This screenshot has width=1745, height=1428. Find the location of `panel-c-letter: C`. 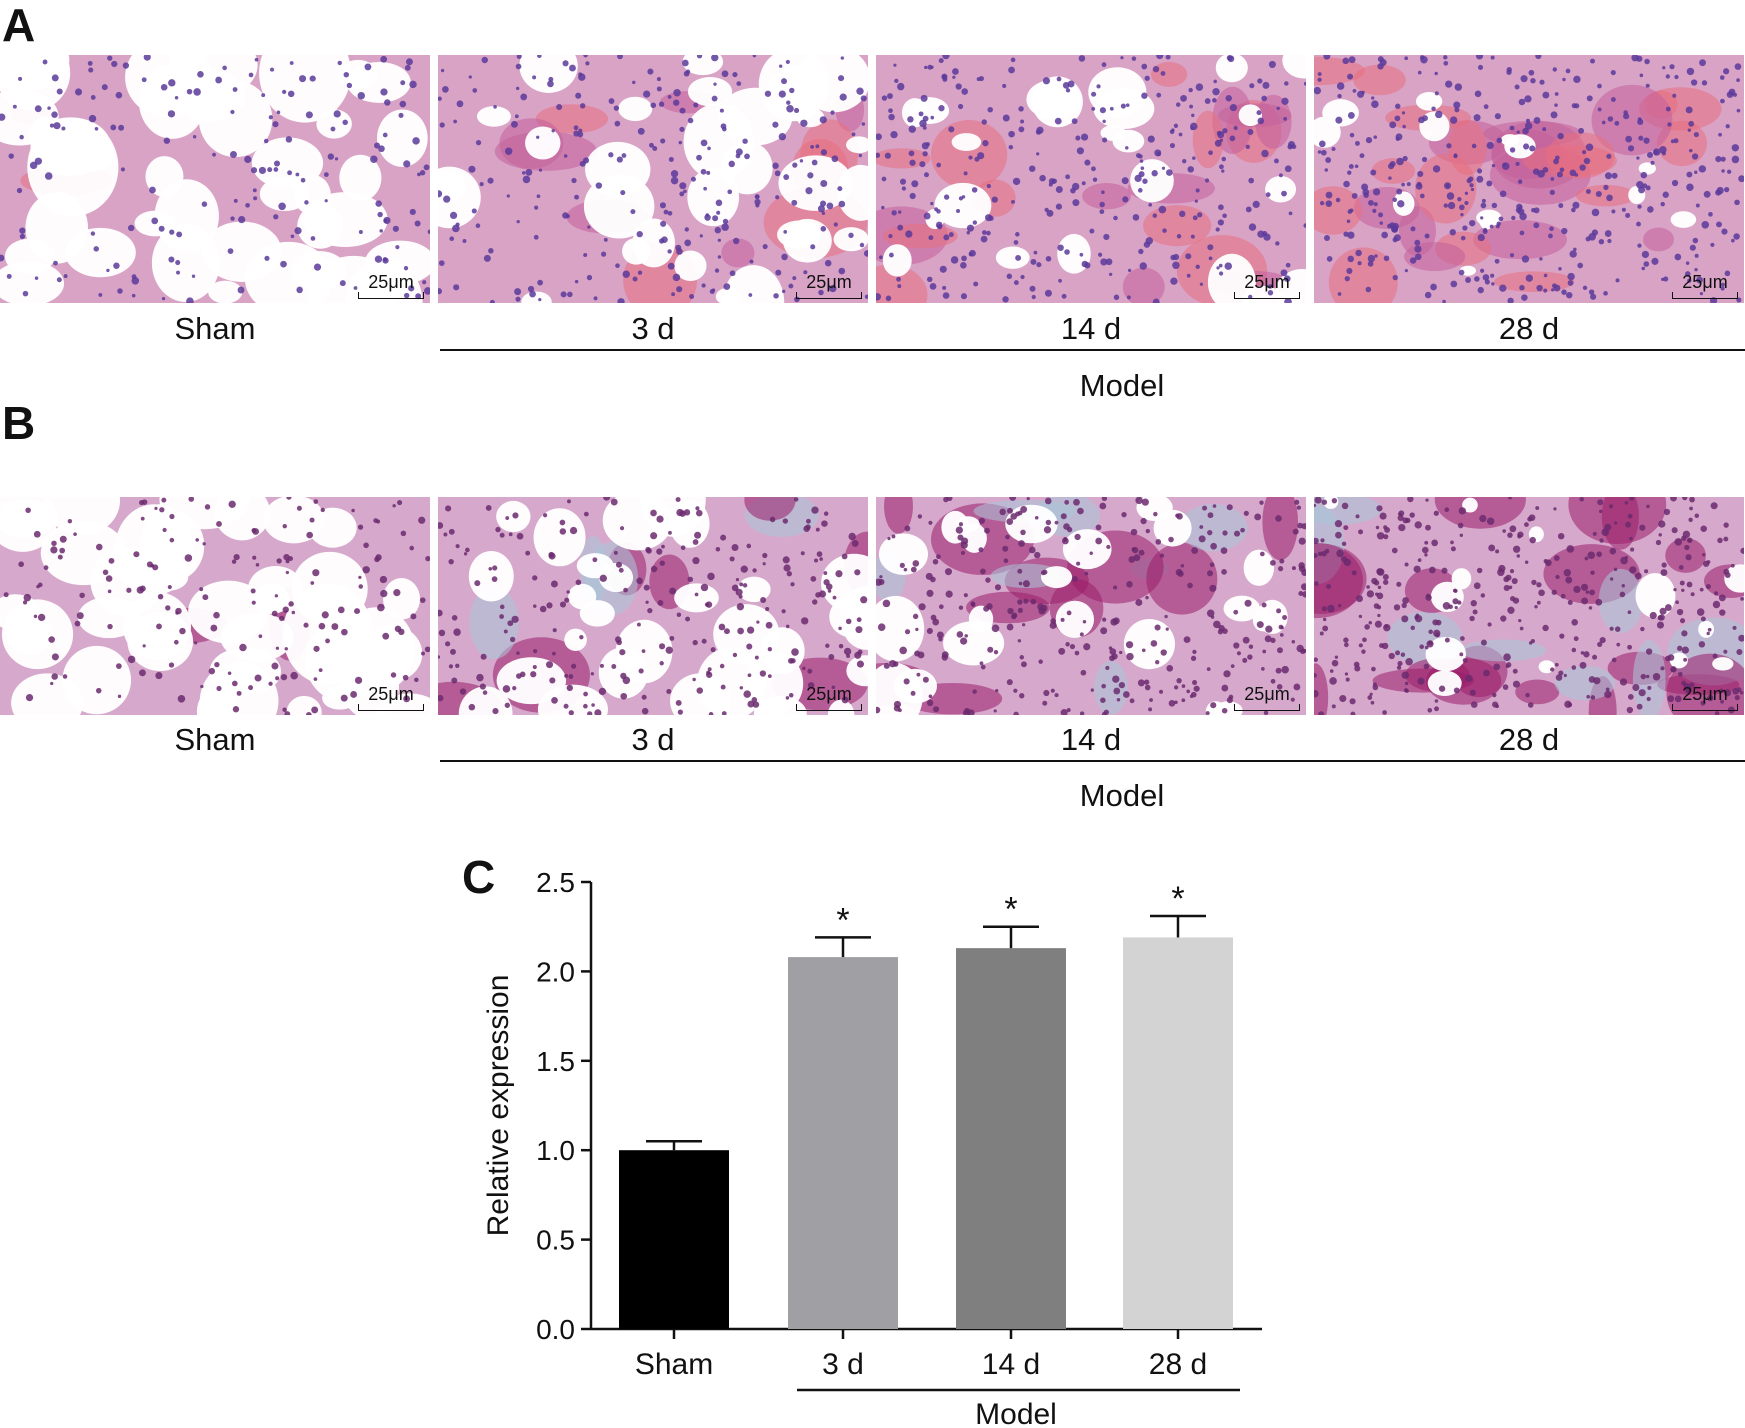

panel-c-letter: C is located at coordinates (479, 877).